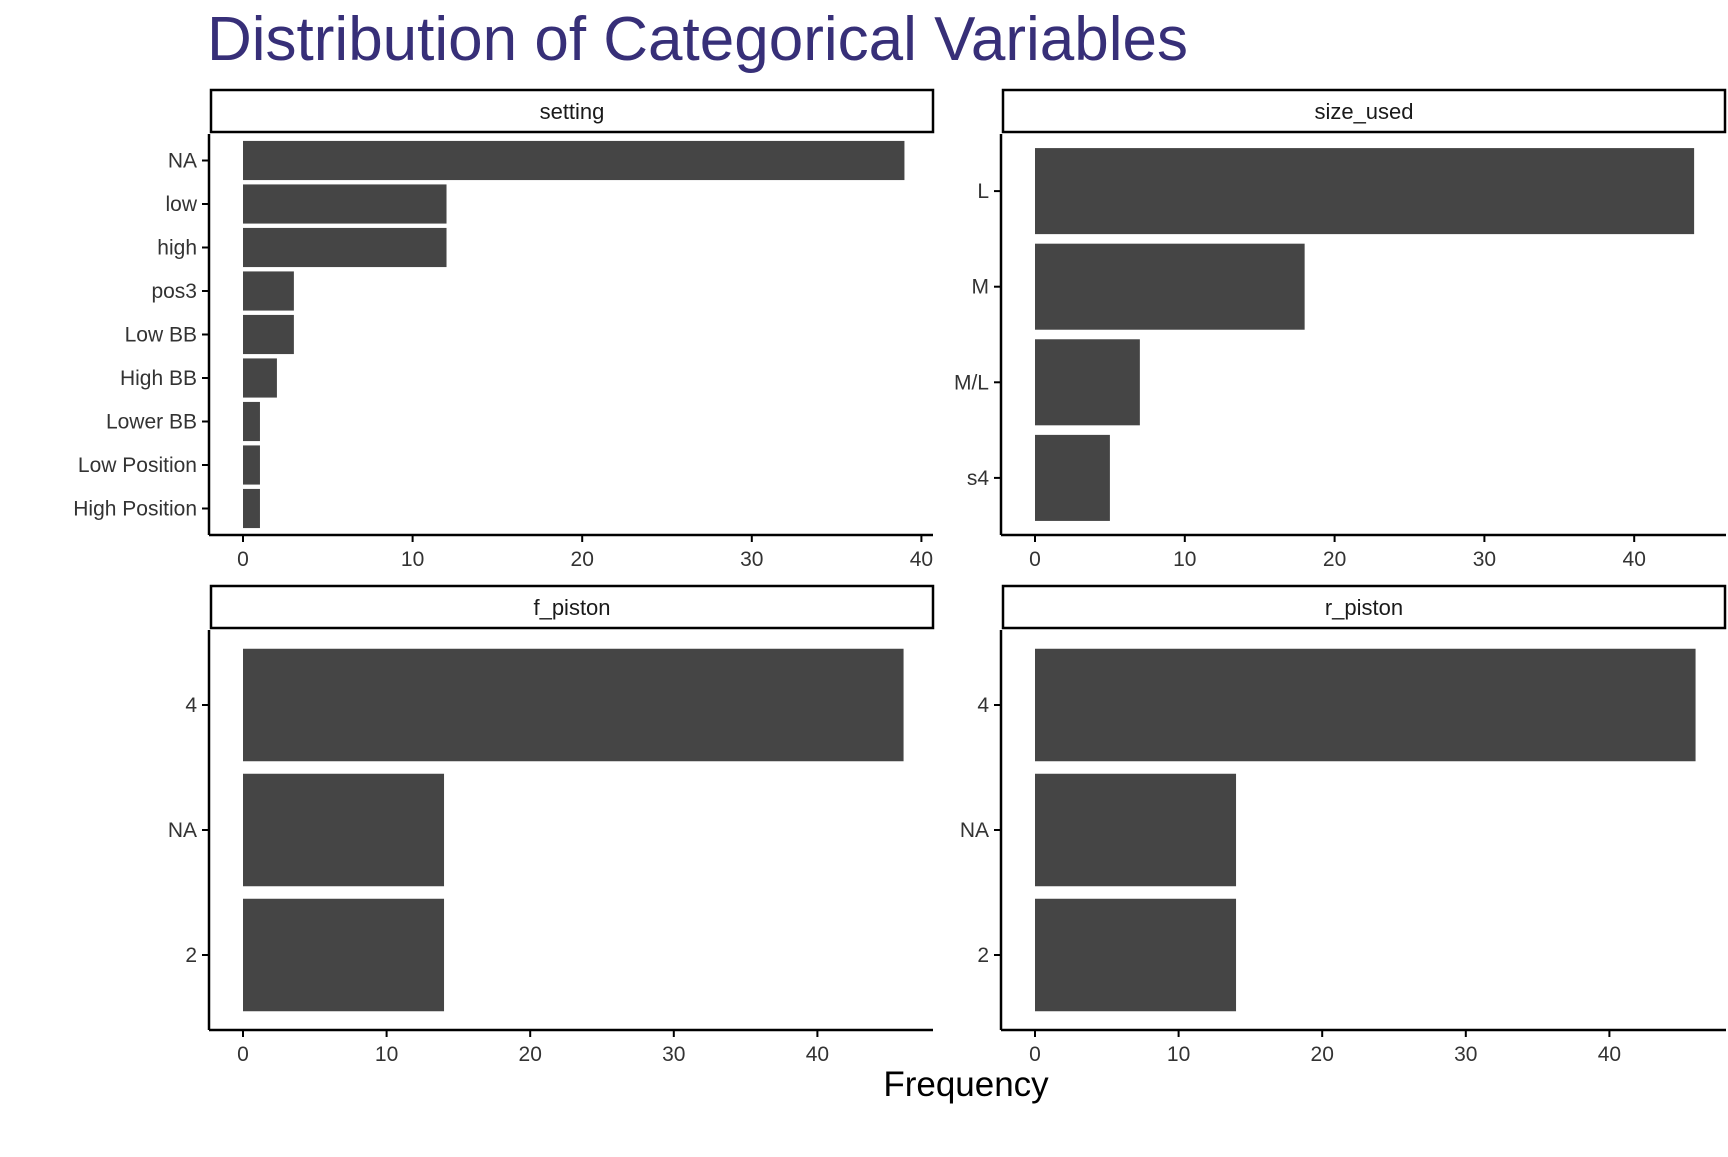 The width and height of the screenshot is (1728, 1157). I want to click on x-axis-label: Frequency, so click(966, 1084).